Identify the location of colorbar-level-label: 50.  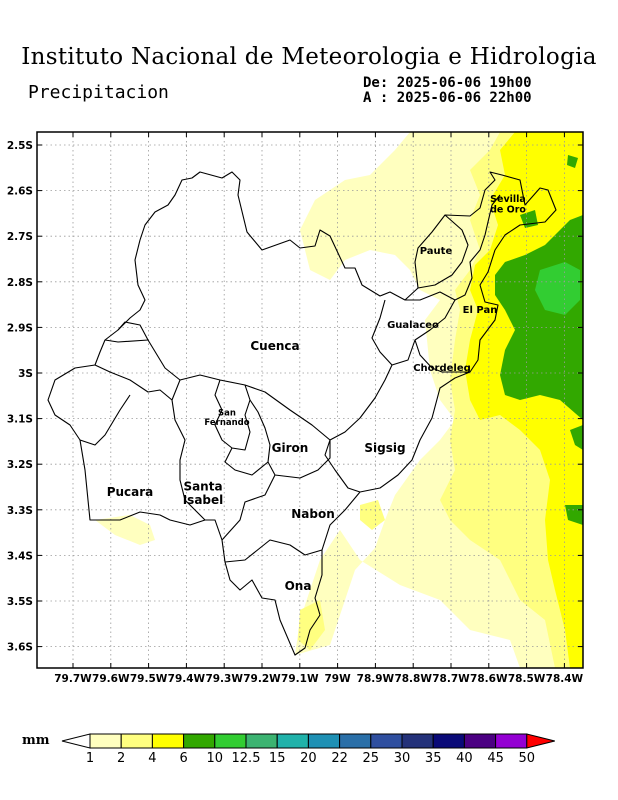
(527, 758).